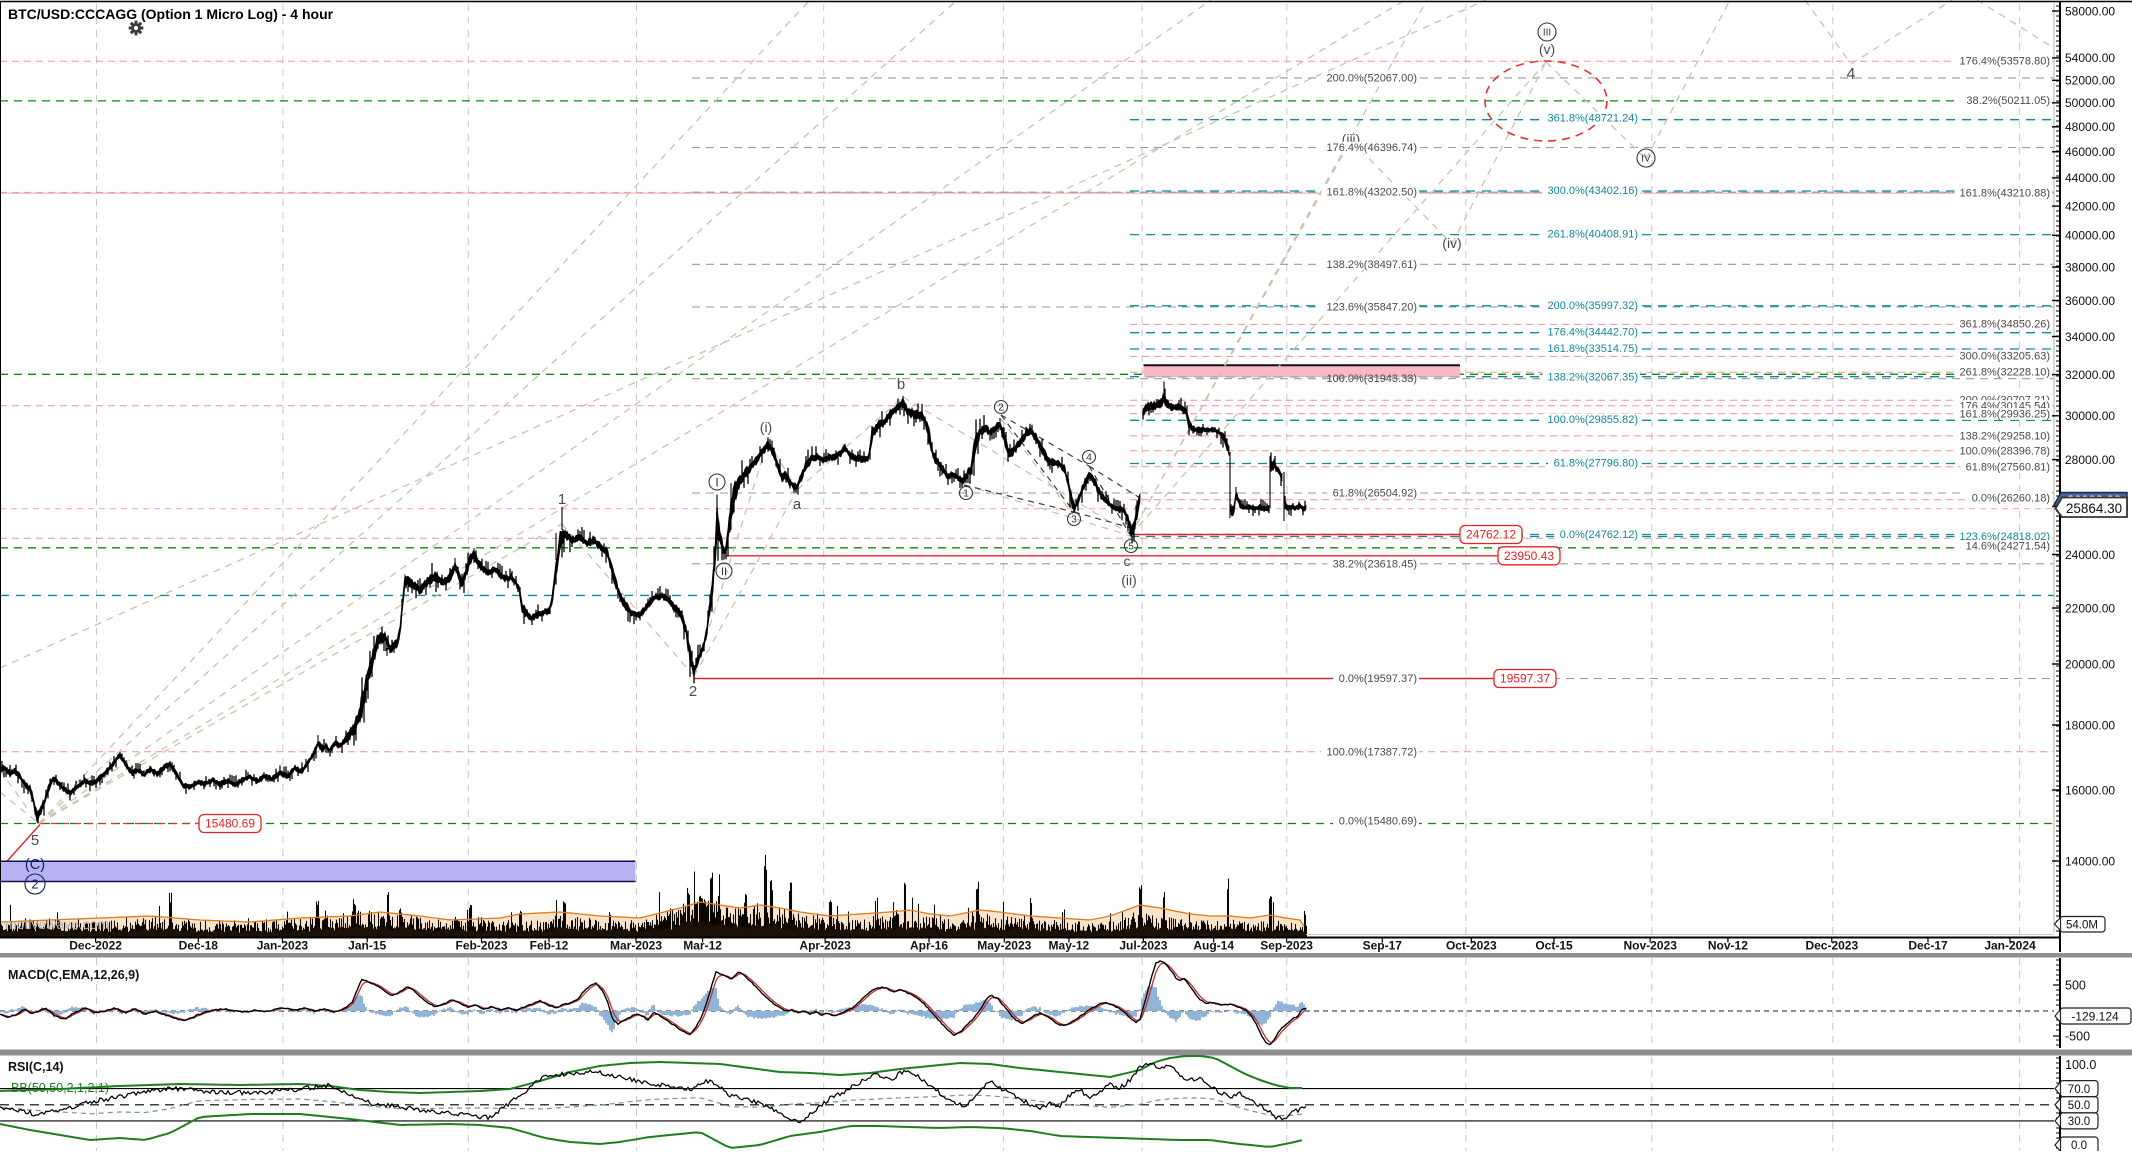 The height and width of the screenshot is (1156, 2132). Describe the element at coordinates (1375, 564) in the screenshot. I see `svg-text: 38.2%(23618.45)` at that location.